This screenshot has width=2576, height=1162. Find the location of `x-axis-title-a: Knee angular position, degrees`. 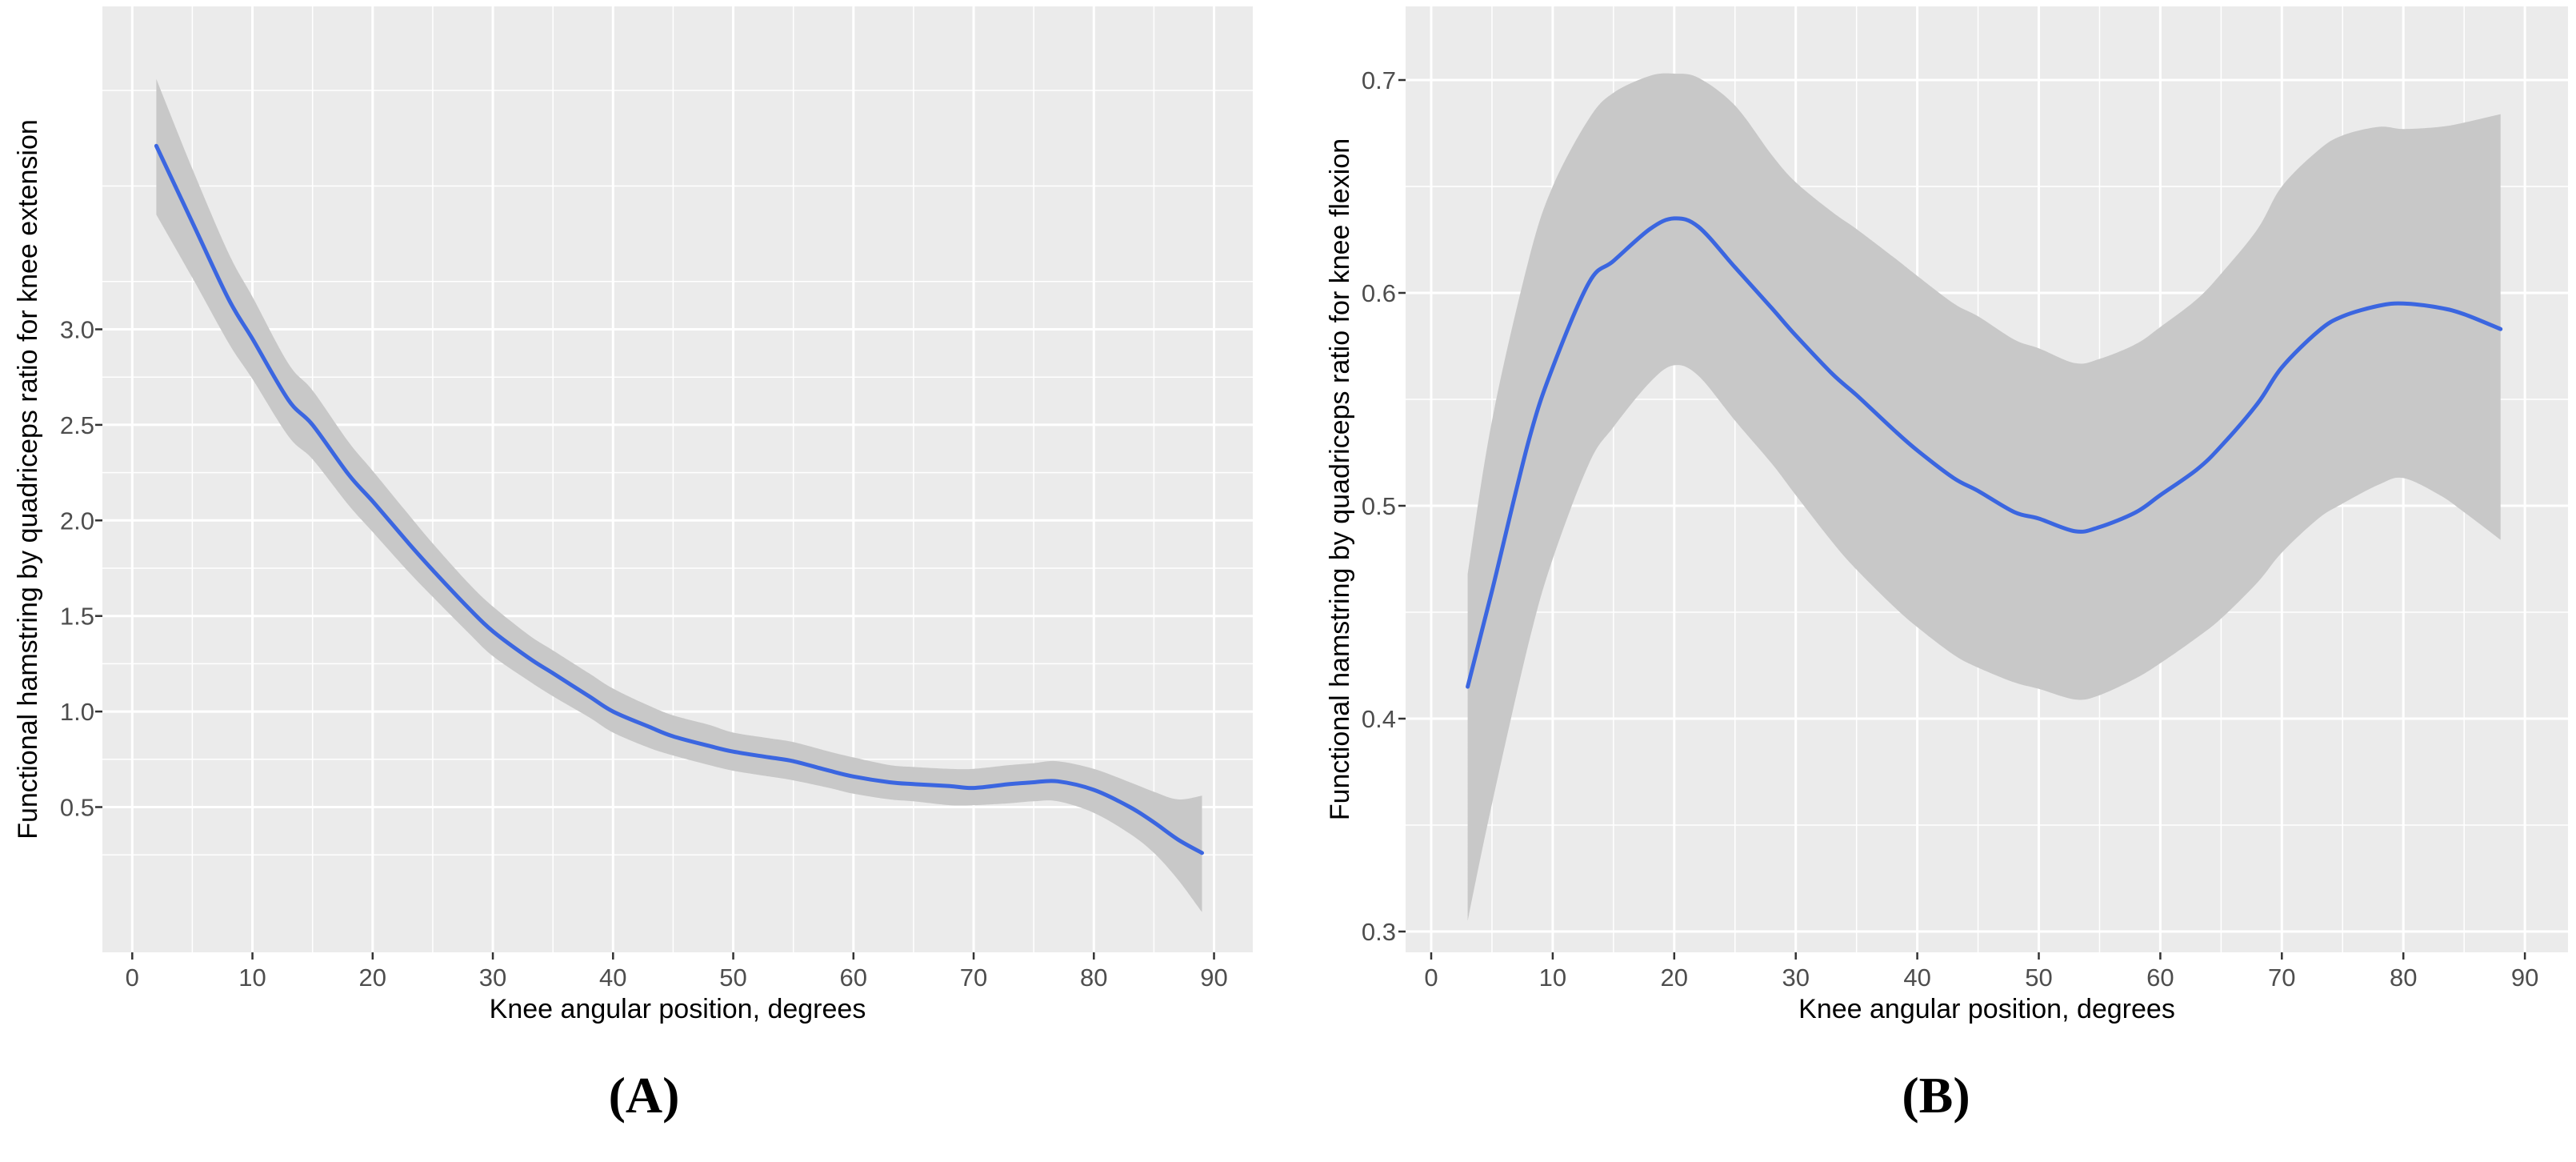

x-axis-title-a: Knee angular position, degrees is located at coordinates (678, 1009).